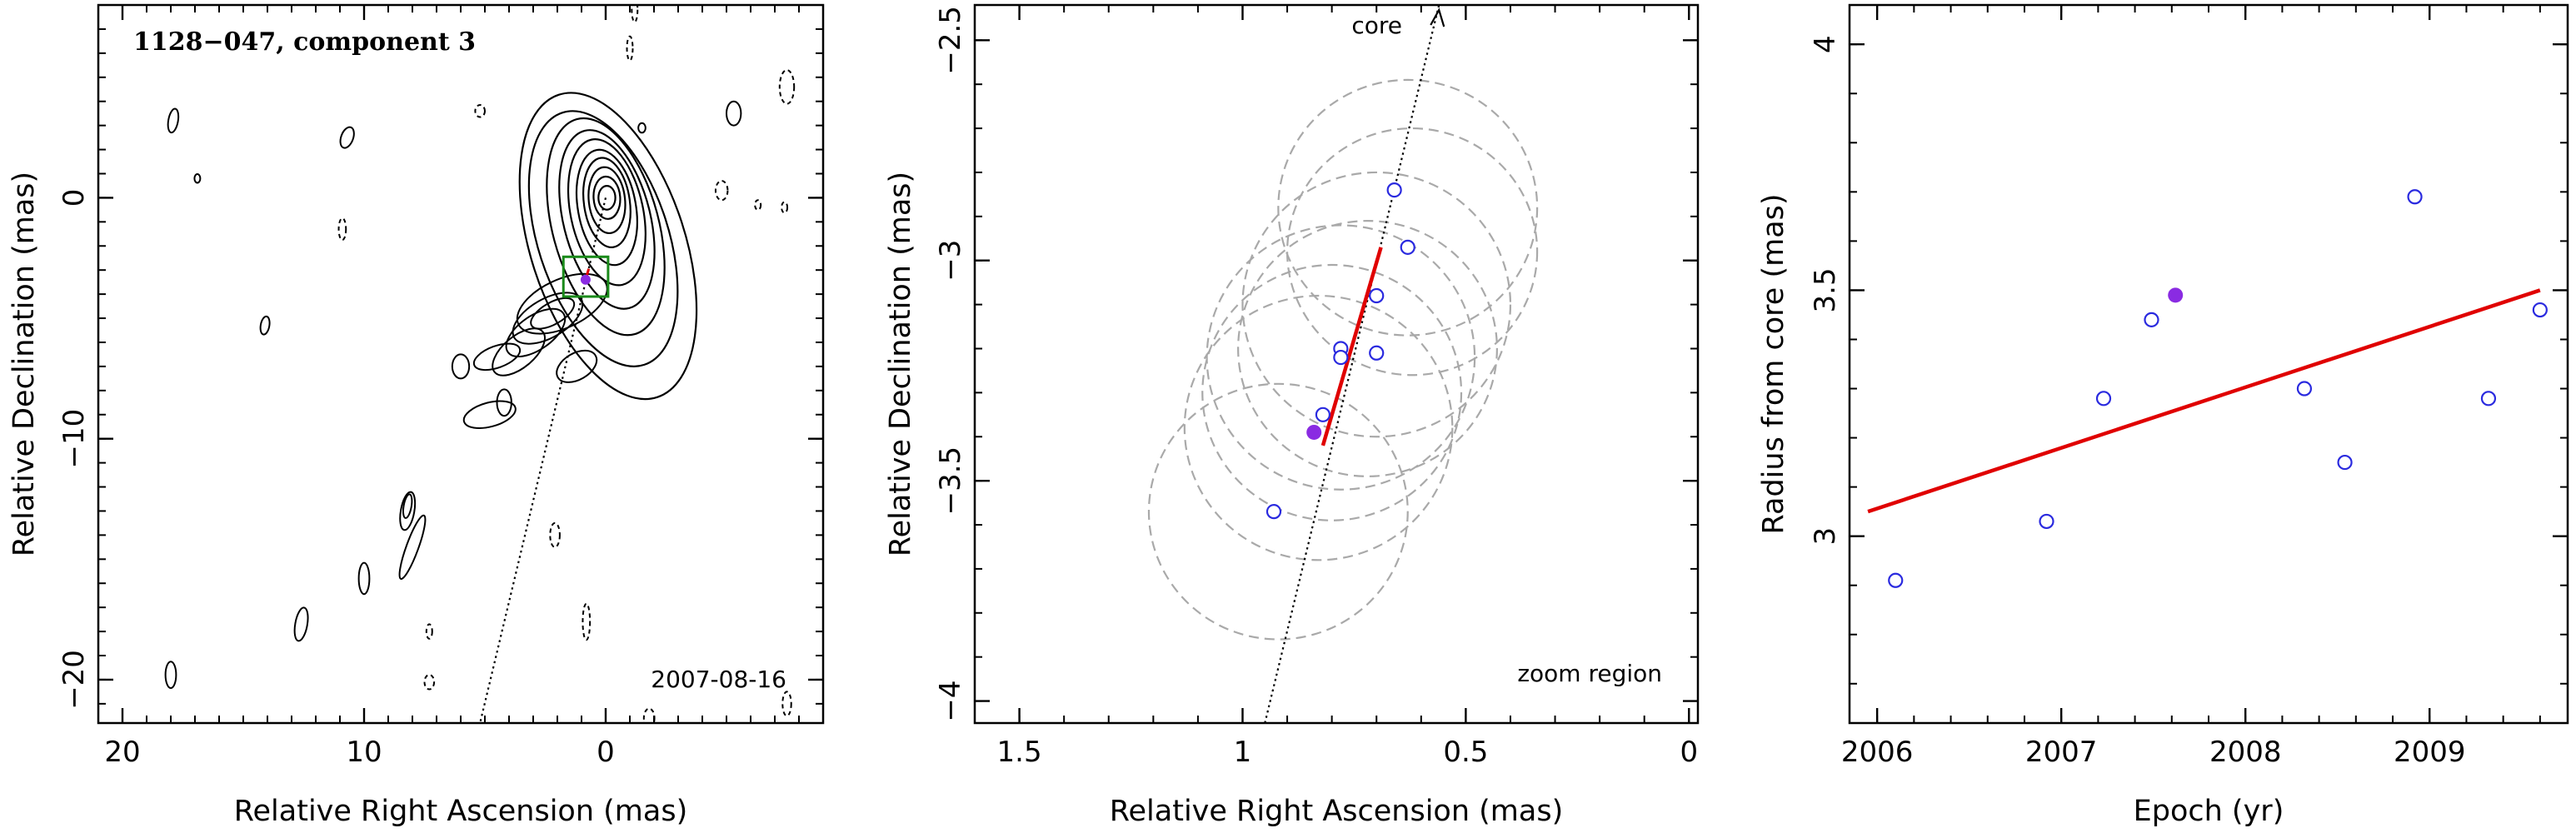  I want to click on y-tick-label: −2.5, so click(950, 40).